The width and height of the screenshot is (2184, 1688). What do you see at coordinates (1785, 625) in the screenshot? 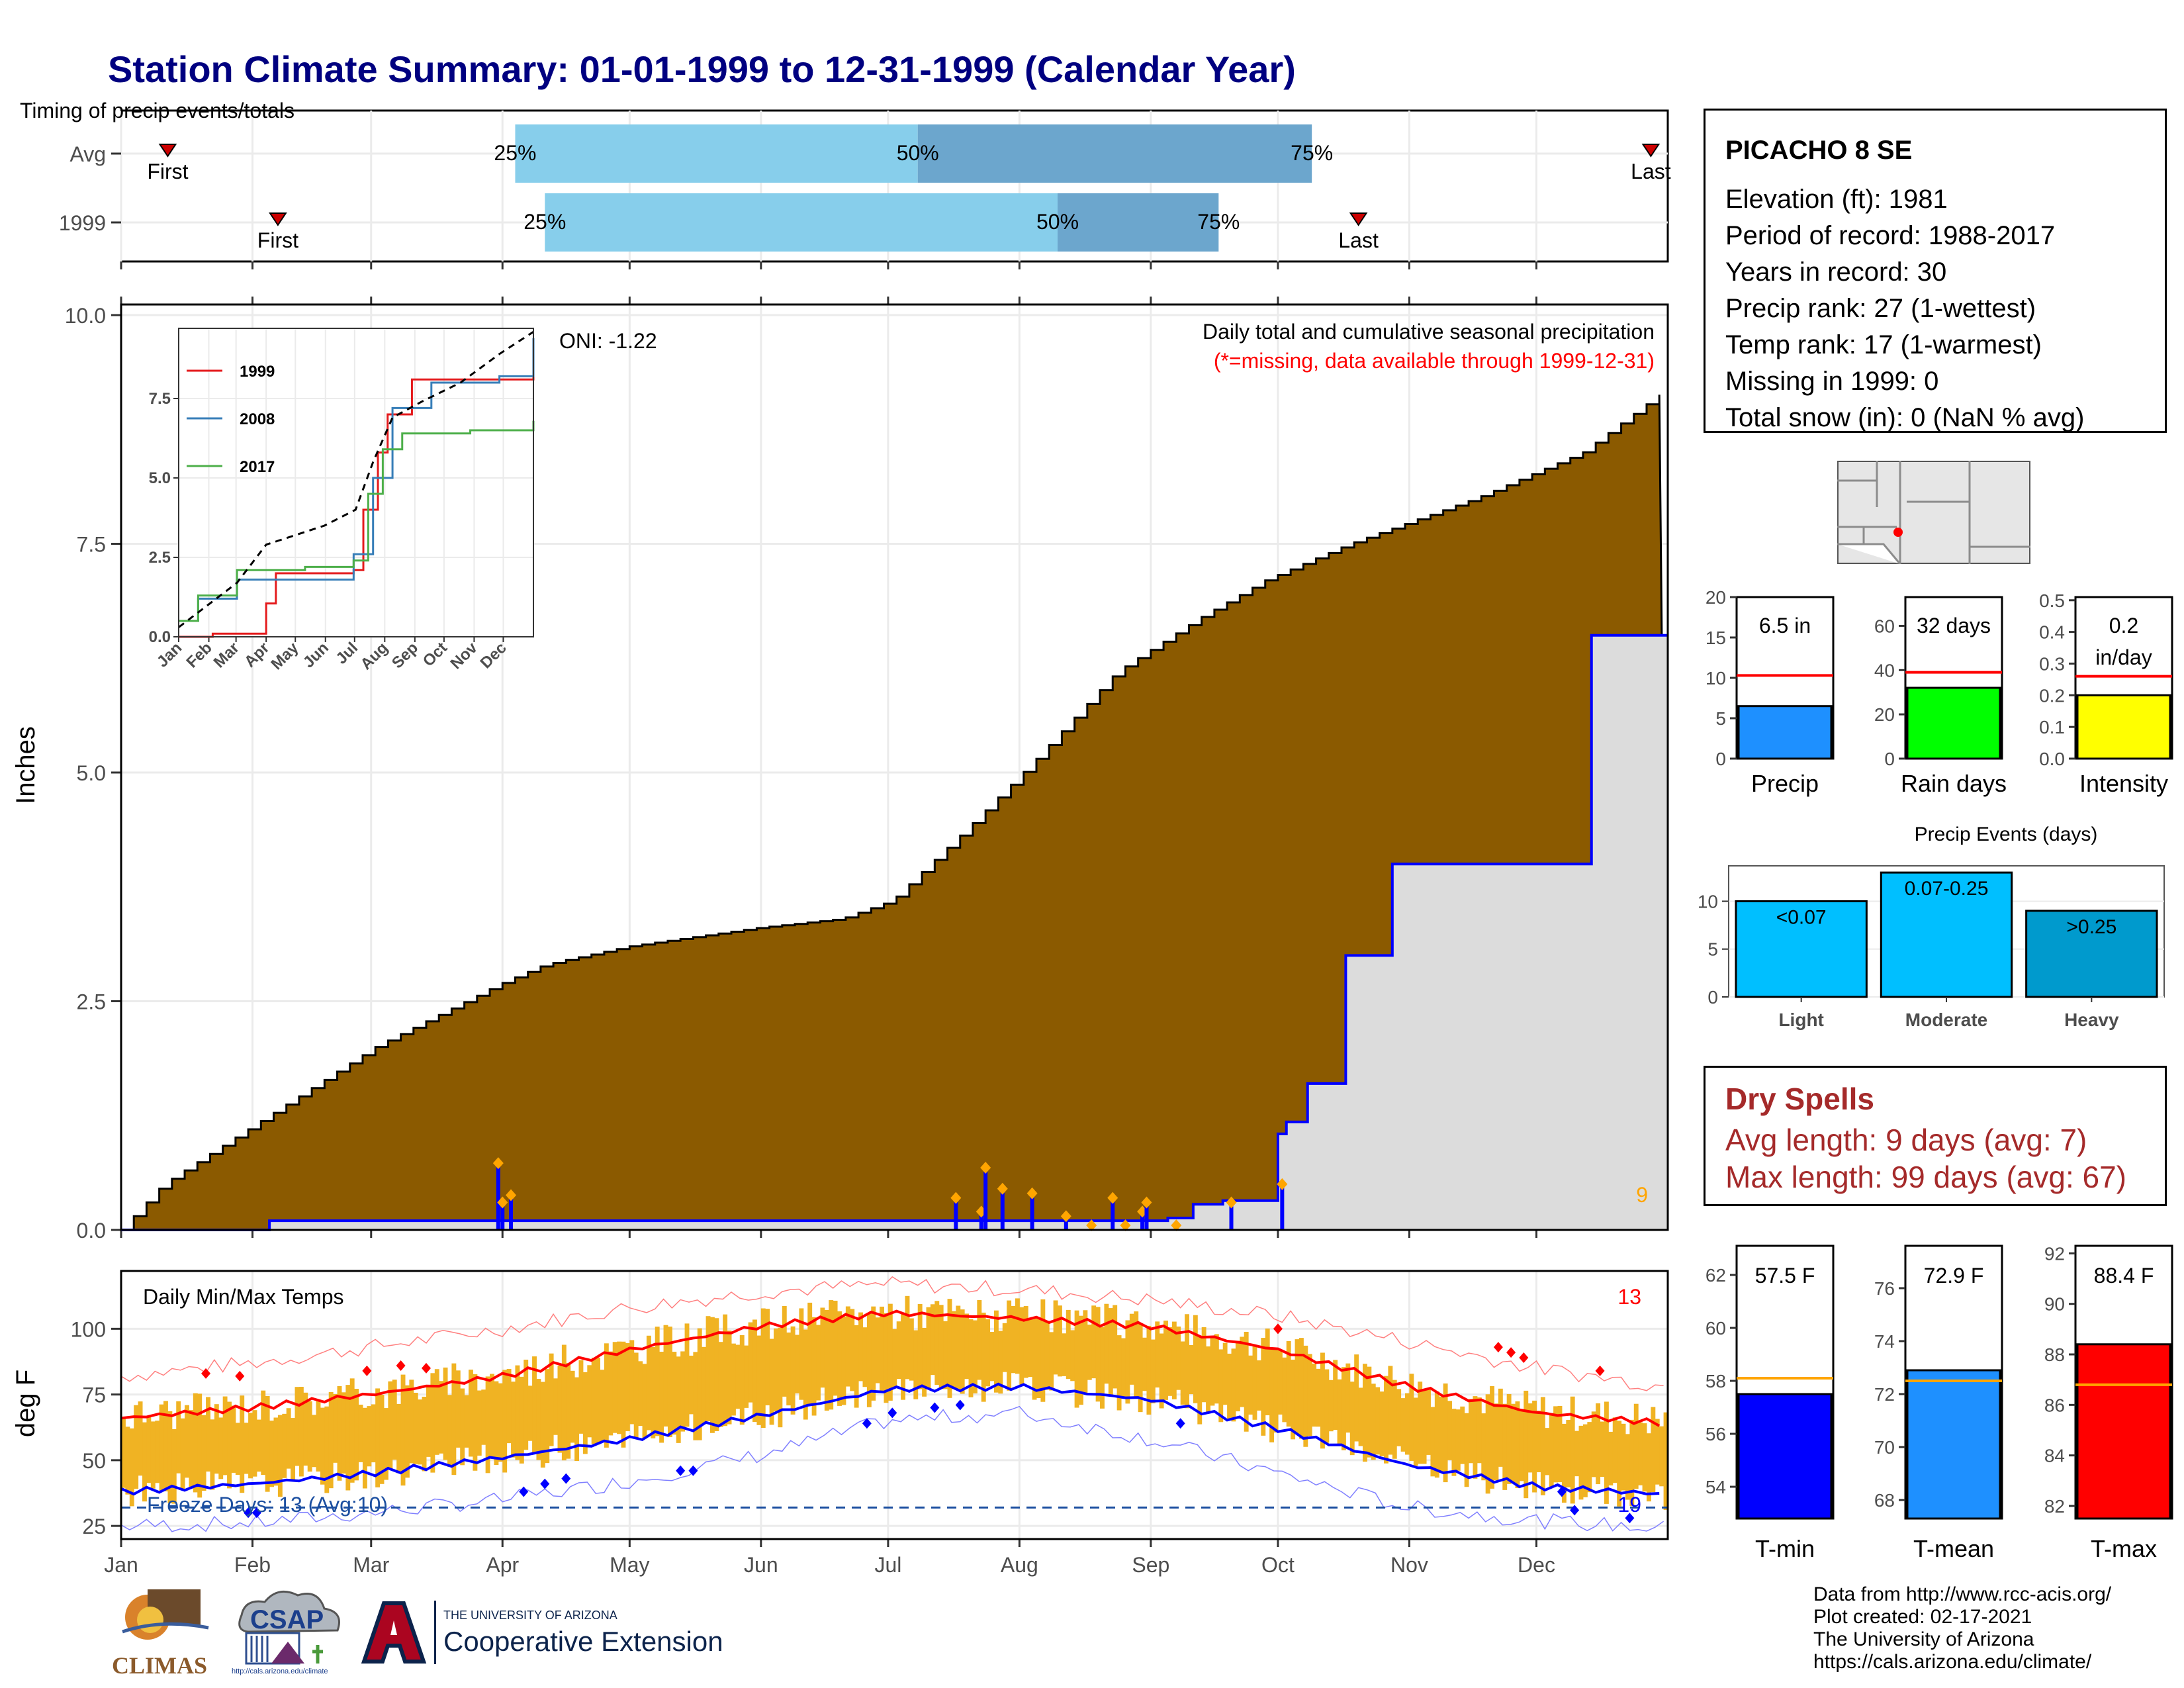
I see `precip-total-value-label: 6.5 in` at bounding box center [1785, 625].